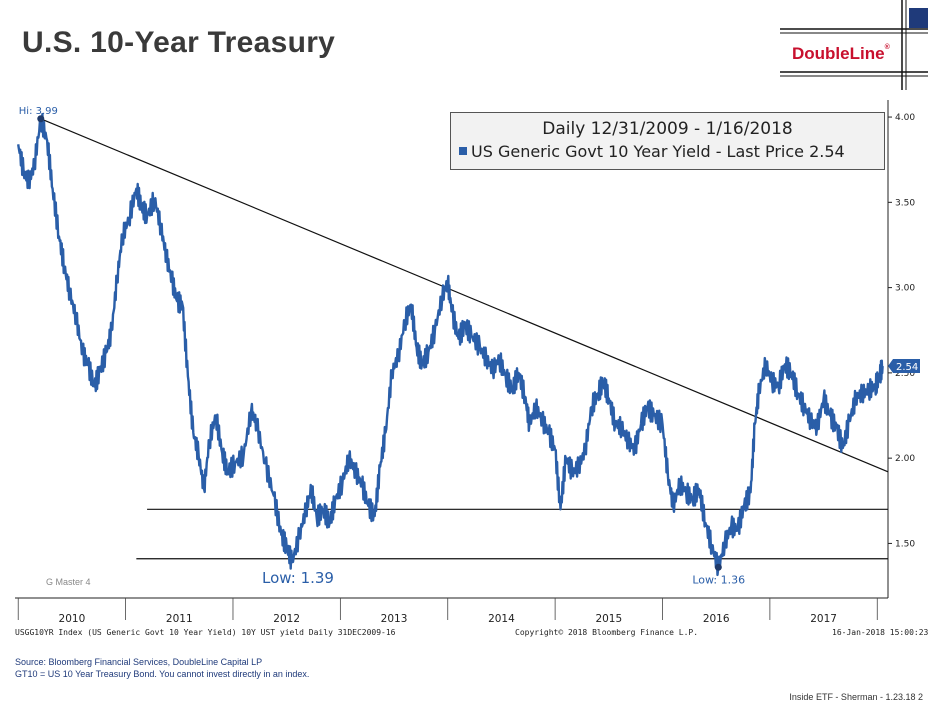 This screenshot has width=928, height=704. Describe the element at coordinates (905, 544) in the screenshot. I see `y-tick-label: 1.50` at that location.